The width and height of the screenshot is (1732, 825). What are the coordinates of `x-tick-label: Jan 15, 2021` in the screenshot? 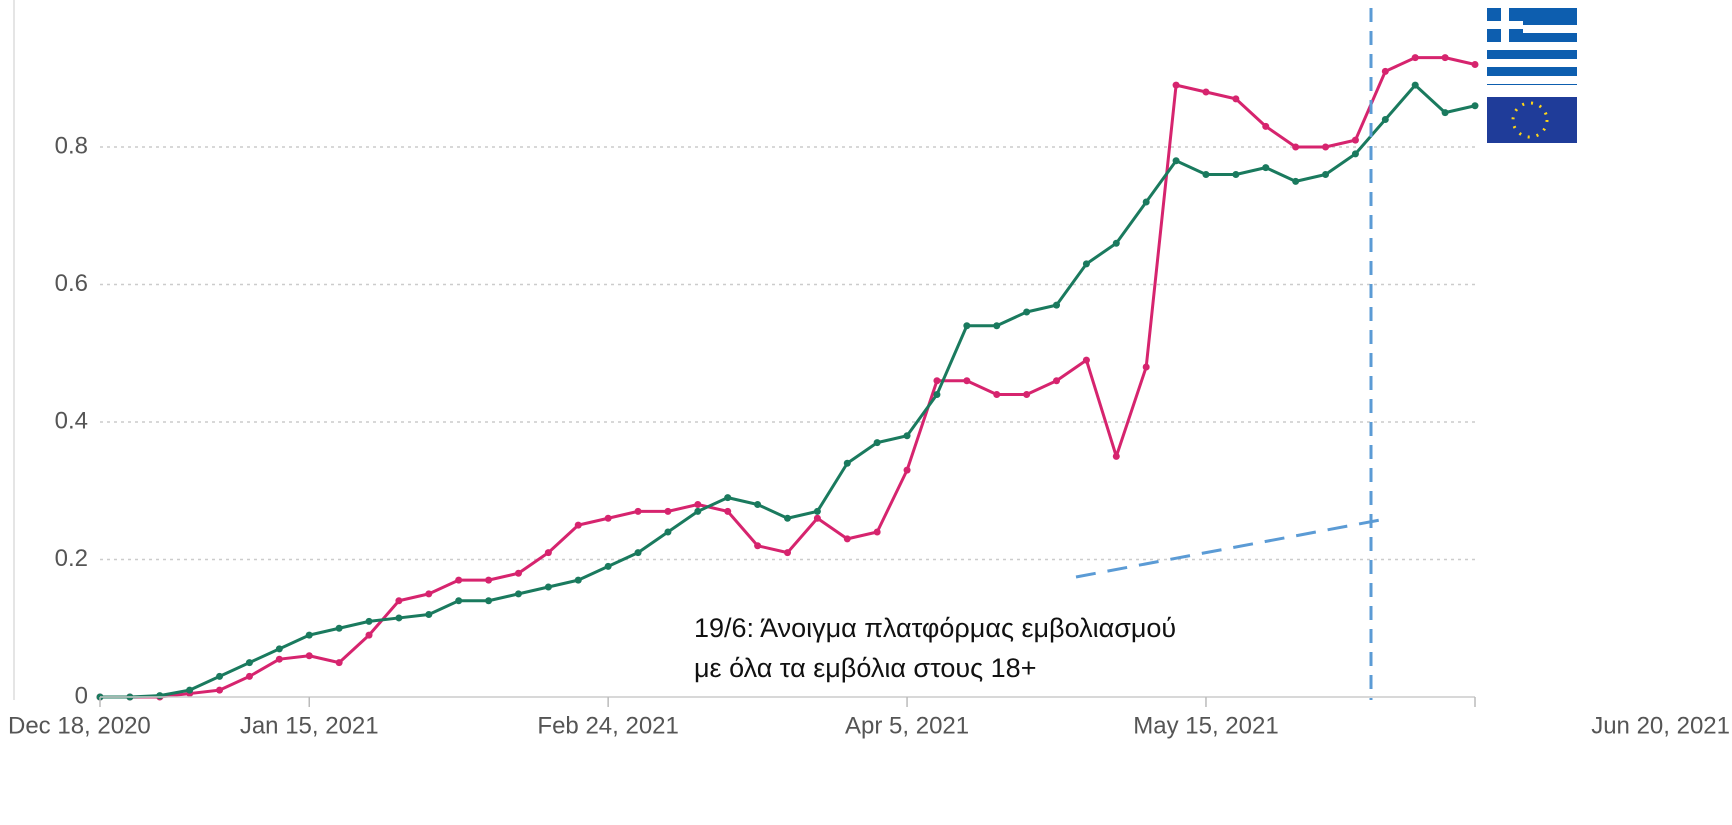 It's located at (309, 725).